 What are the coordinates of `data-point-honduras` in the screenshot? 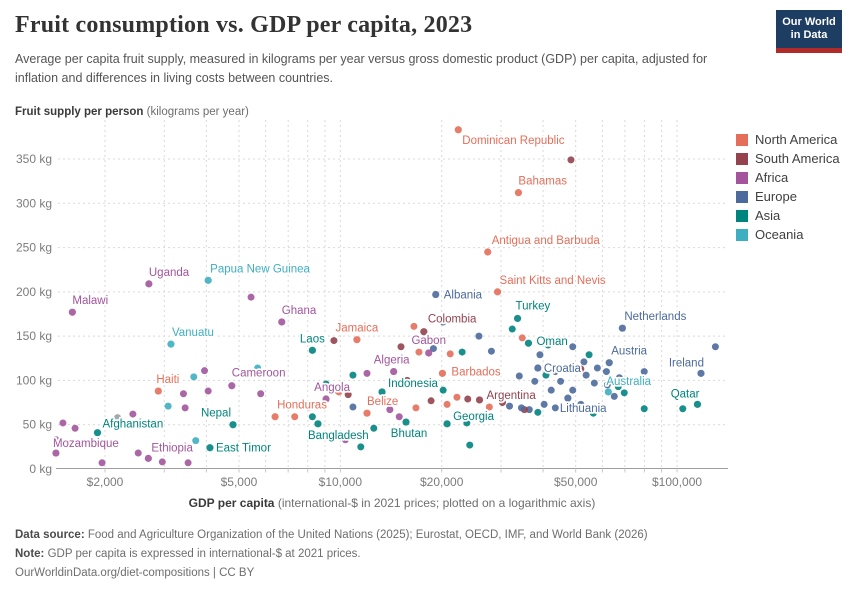 It's located at (275, 417).